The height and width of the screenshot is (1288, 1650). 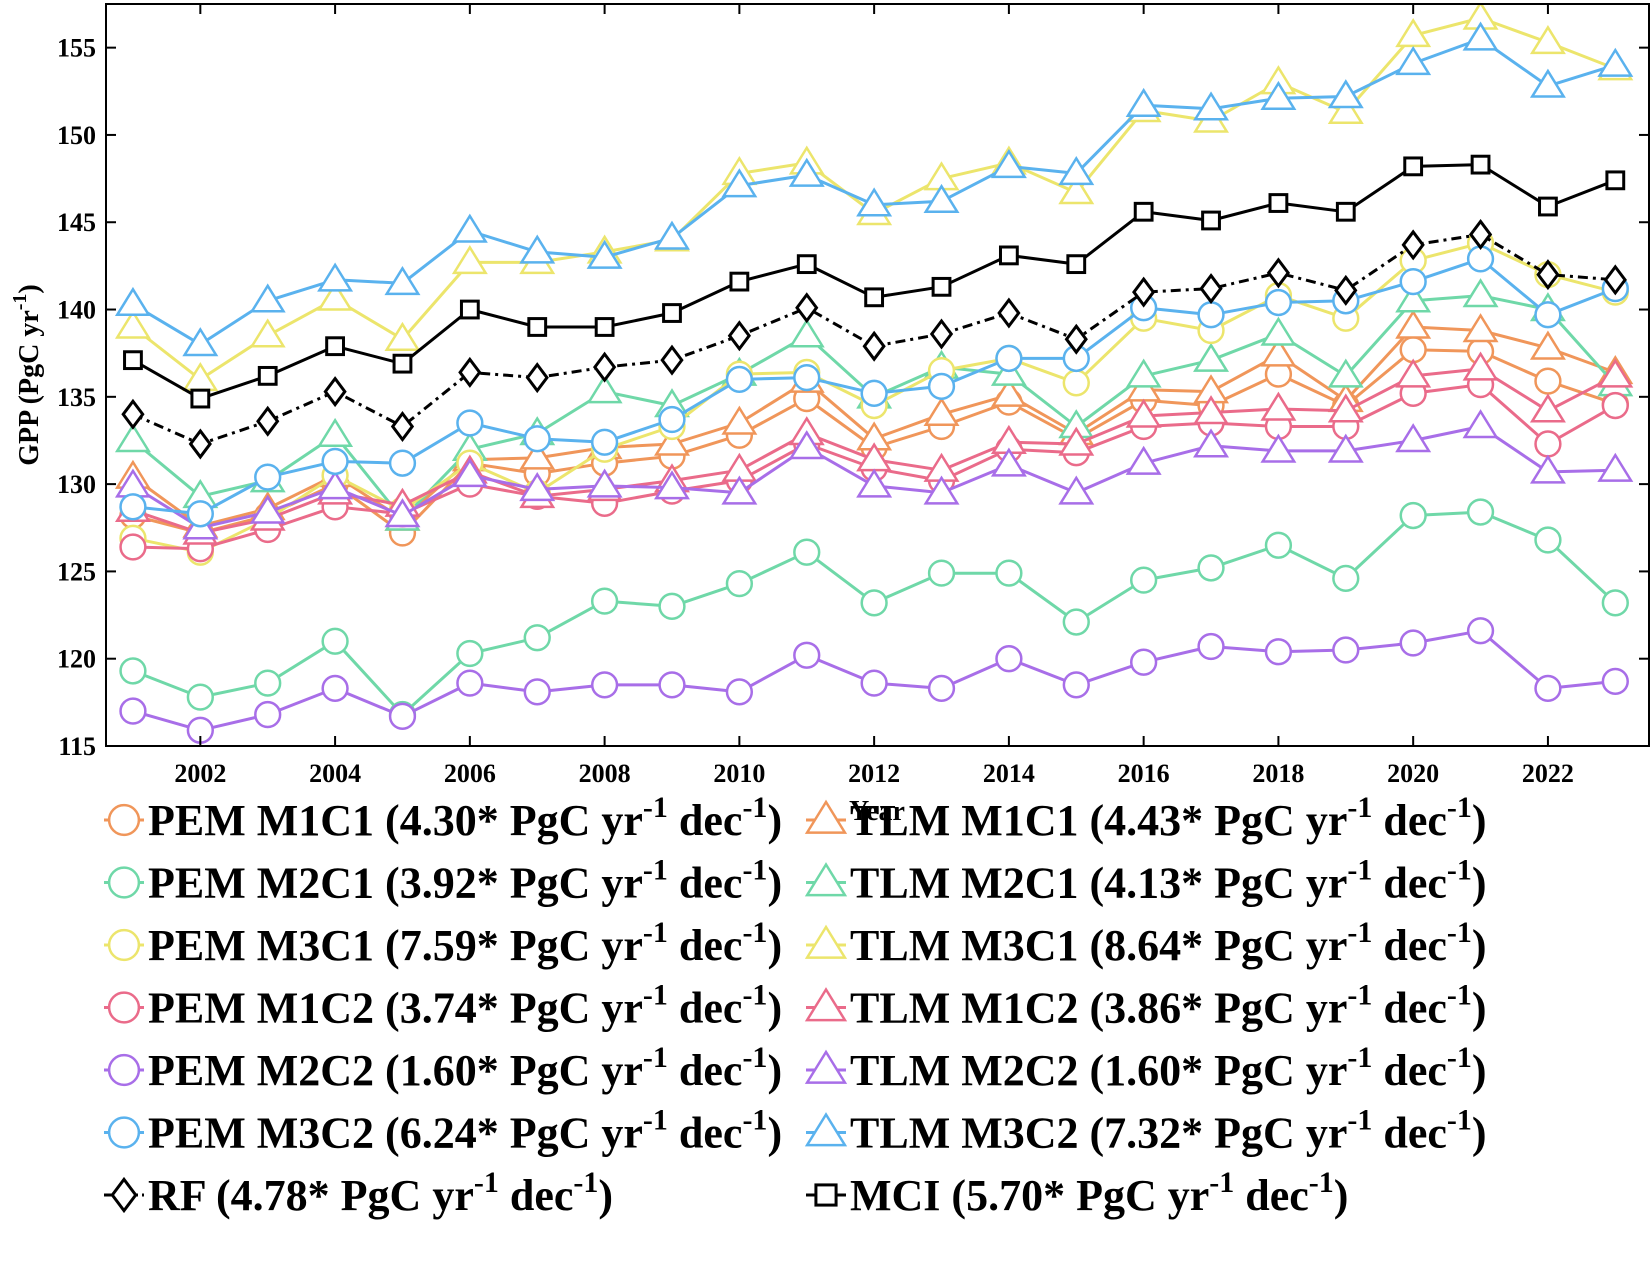 I want to click on legend-item: MCI (5.70* PgC yr-1 dec-1), so click(x=1077, y=1193).